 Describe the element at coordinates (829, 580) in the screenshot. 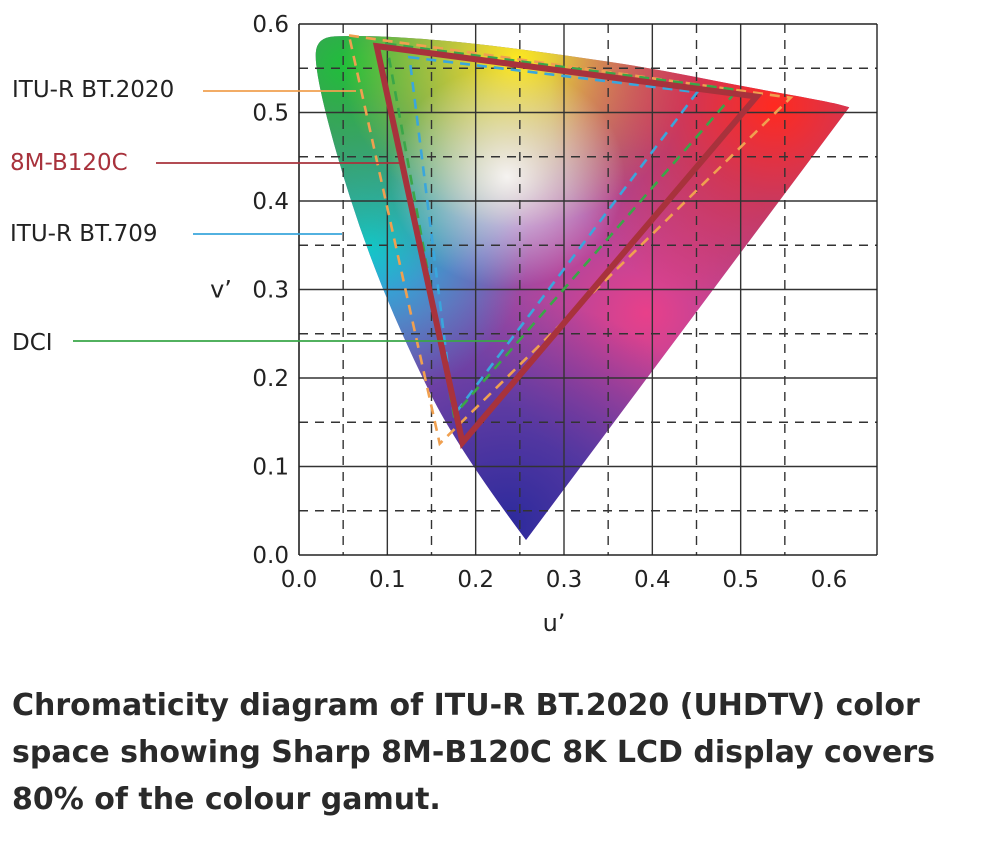

I see `x-tick-label: 0.6` at that location.